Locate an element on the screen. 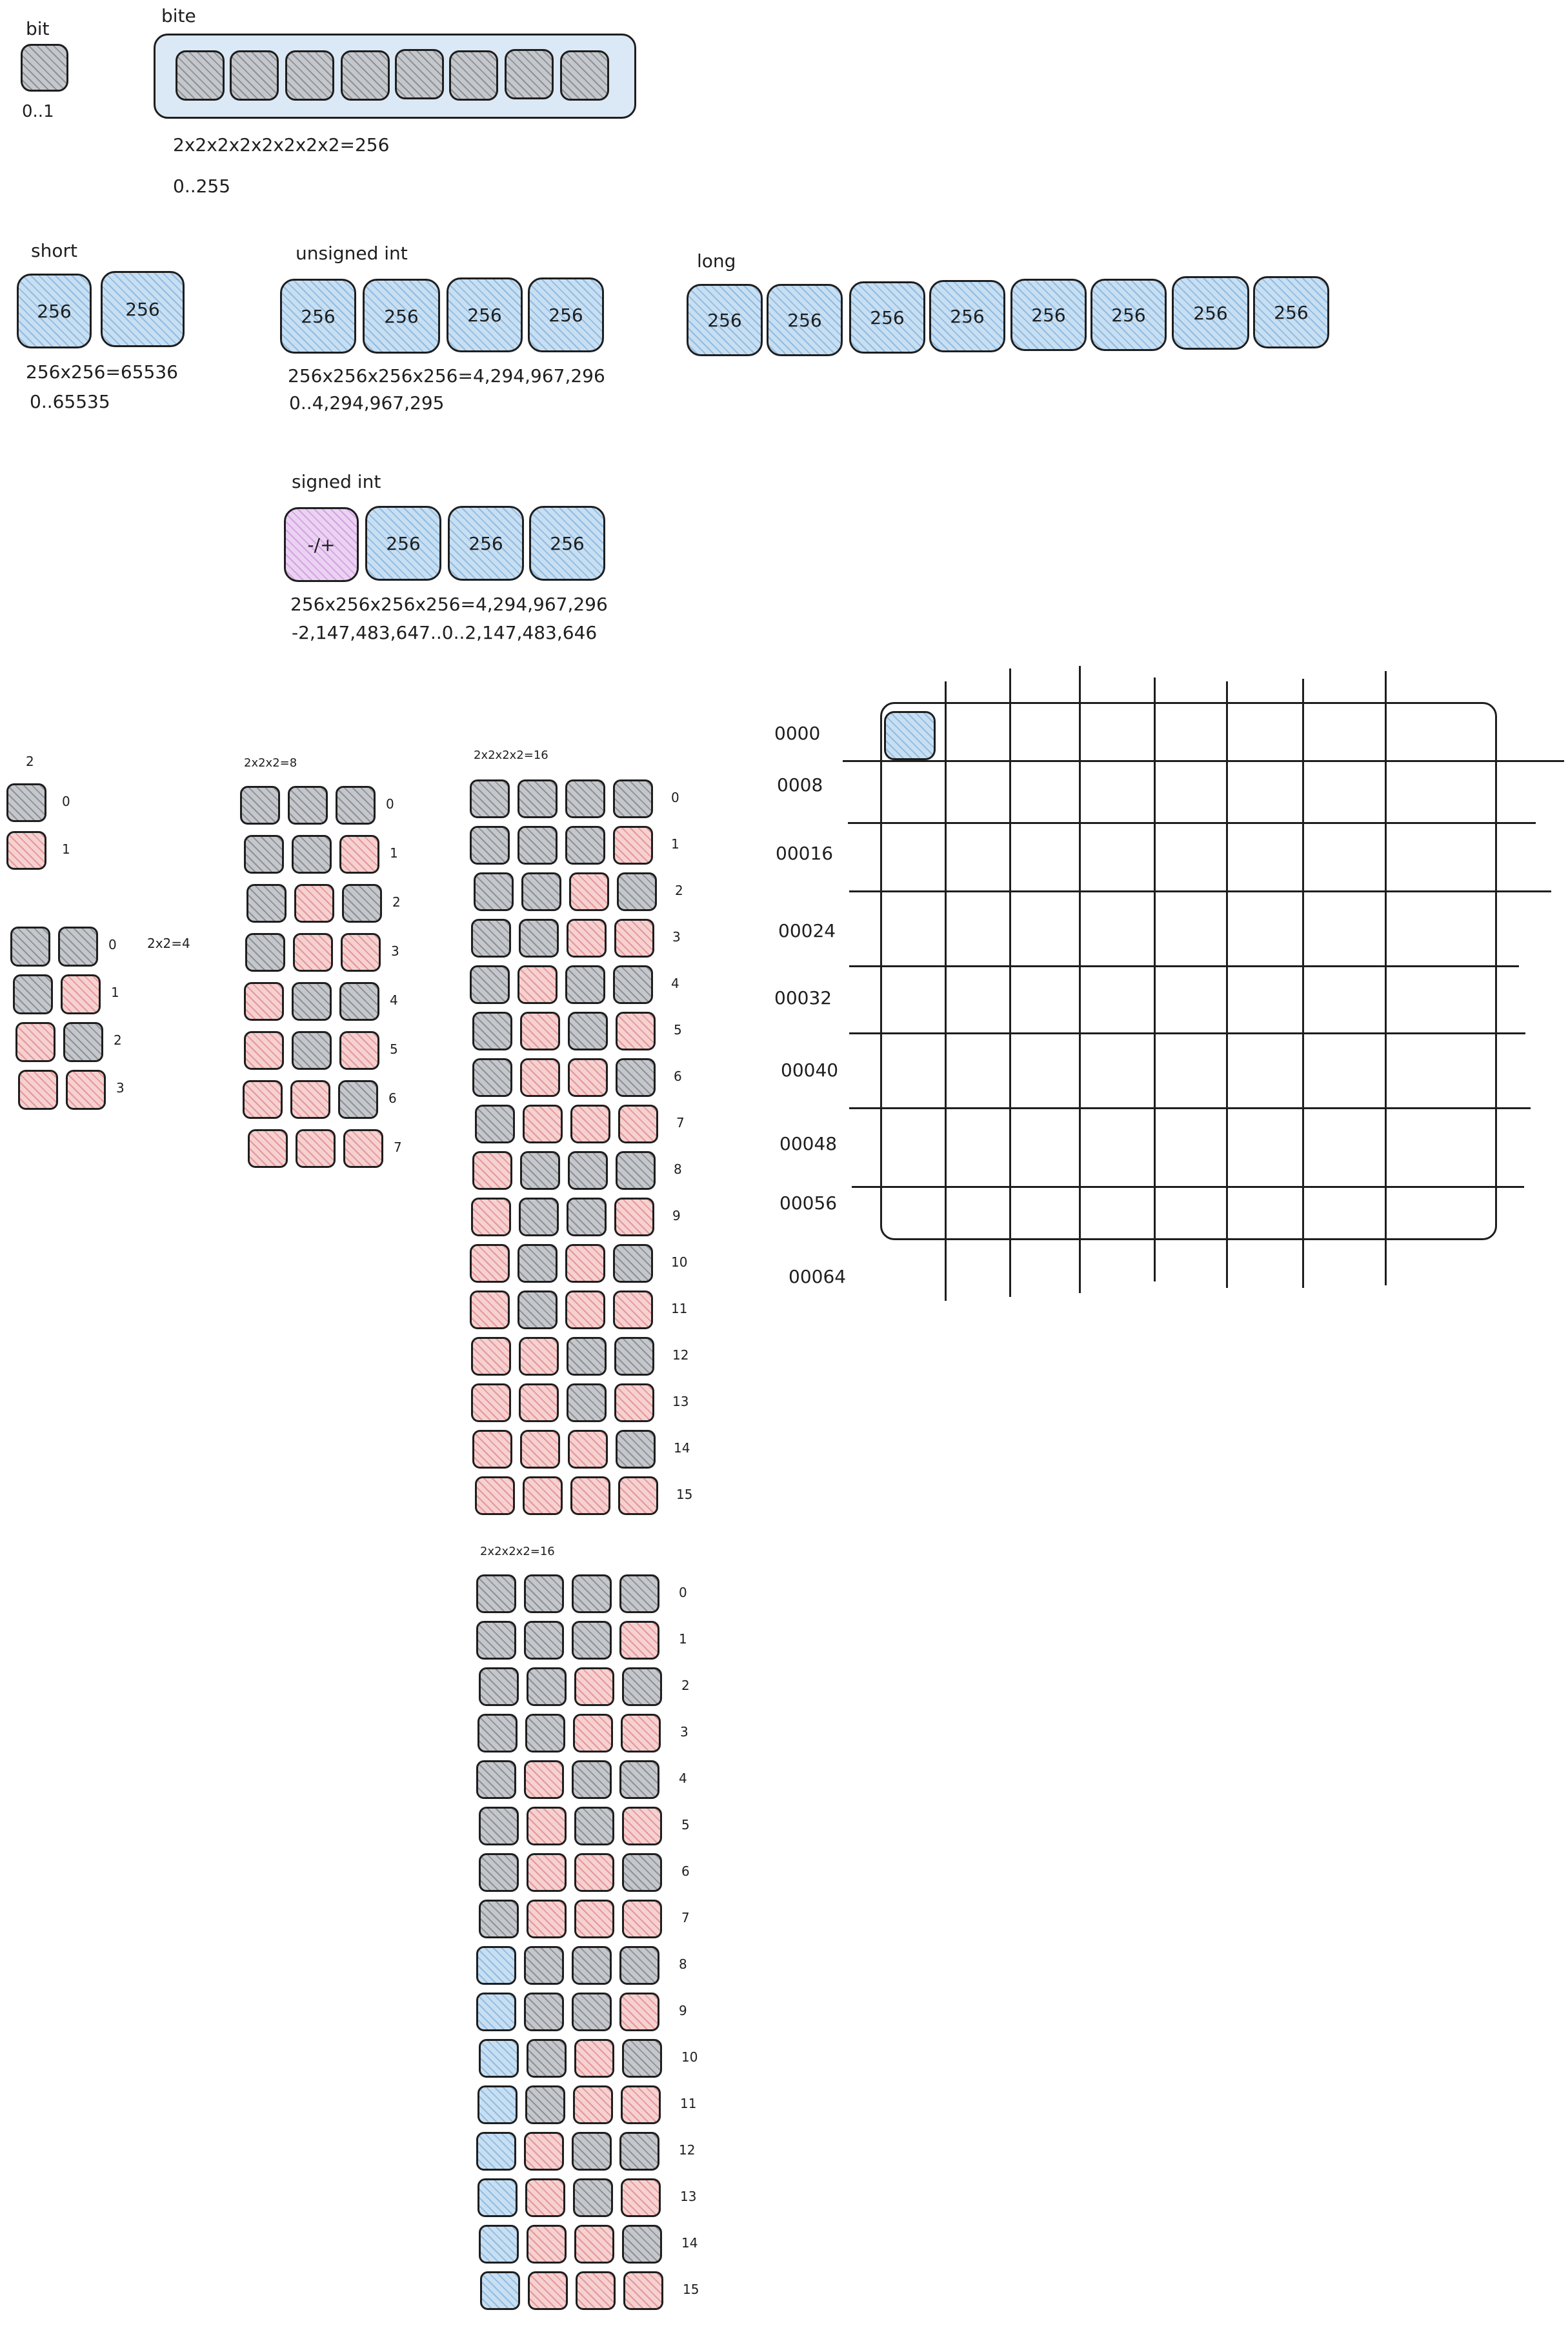  signed-int-byte-cell: 256 is located at coordinates (403, 543).